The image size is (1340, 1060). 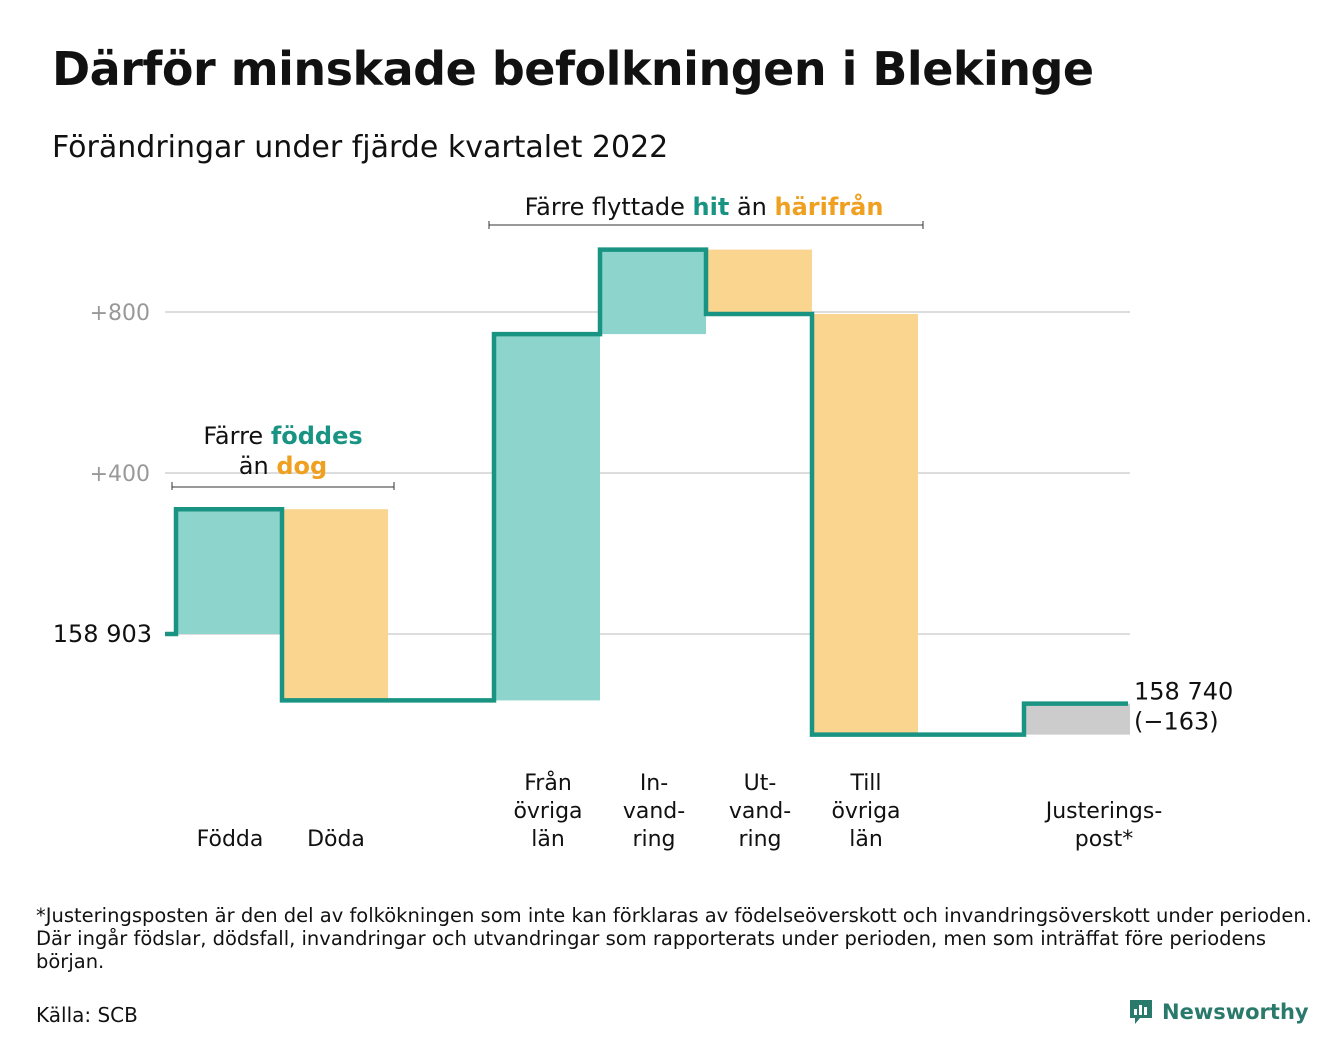 I want to click on annotation-part: hit, so click(x=711, y=207).